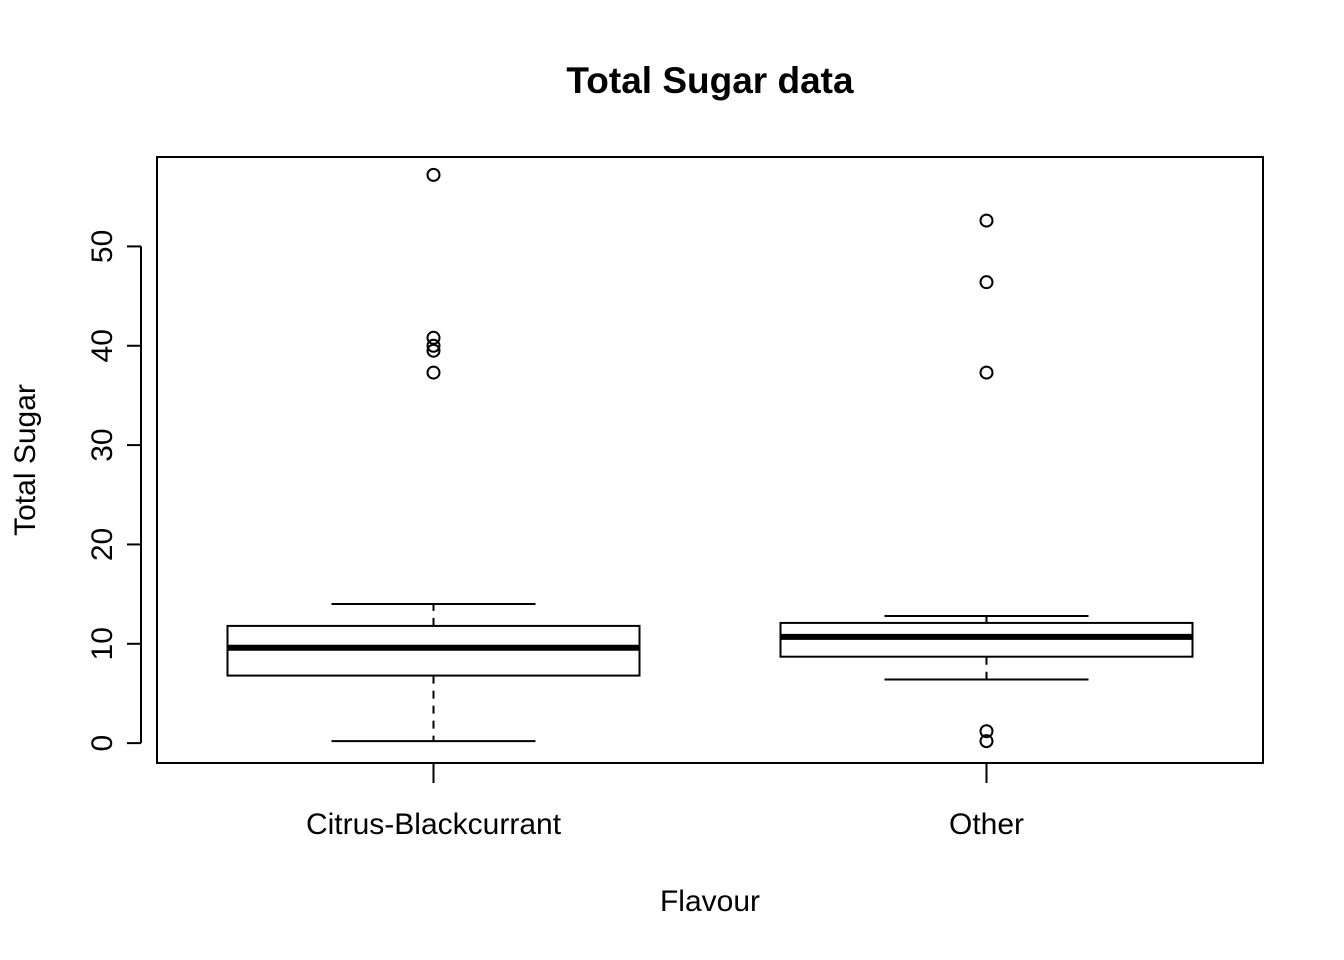  Describe the element at coordinates (434, 824) in the screenshot. I see `x-tick-label: Citrus-Blackcurrant` at that location.